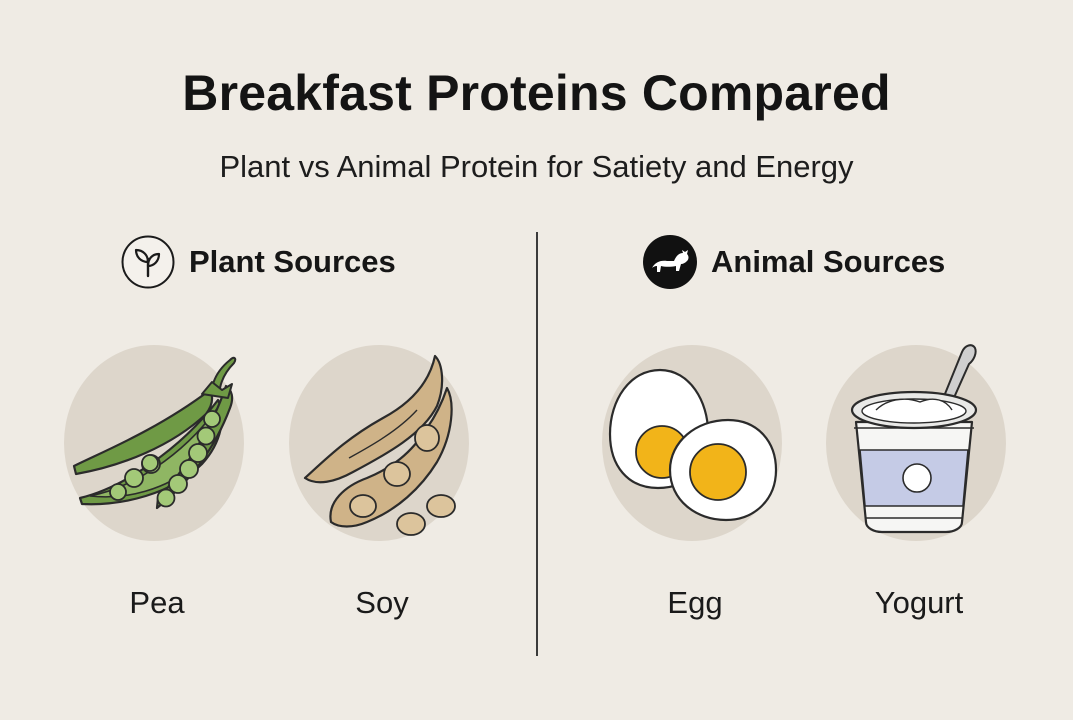  I want to click on plant-sources-header: Plant Sources, so click(258, 262).